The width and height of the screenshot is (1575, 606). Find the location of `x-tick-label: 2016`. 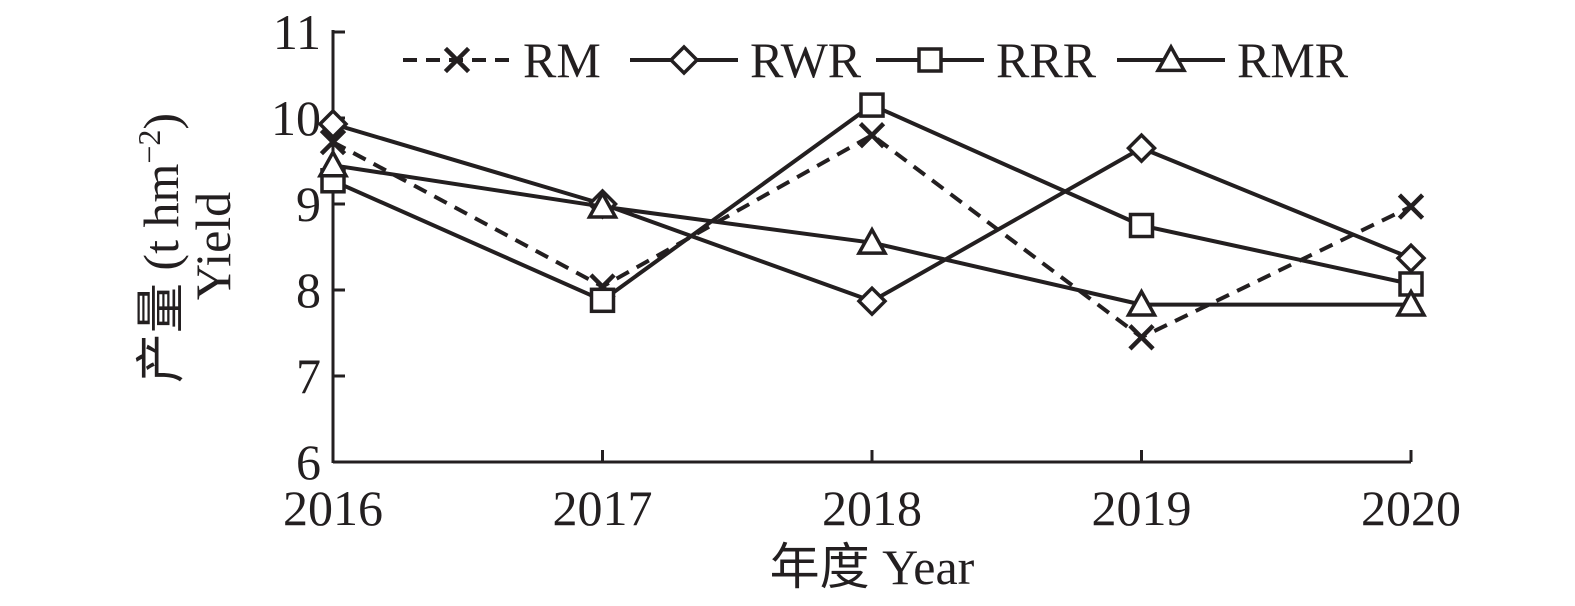

x-tick-label: 2016 is located at coordinates (333, 508).